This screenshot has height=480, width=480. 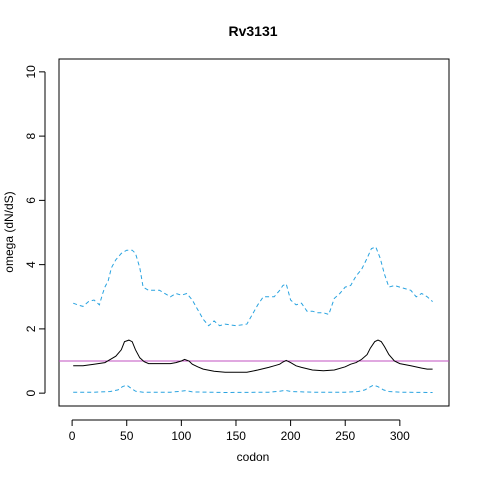 I want to click on y-tick-label: 6, so click(x=31, y=200).